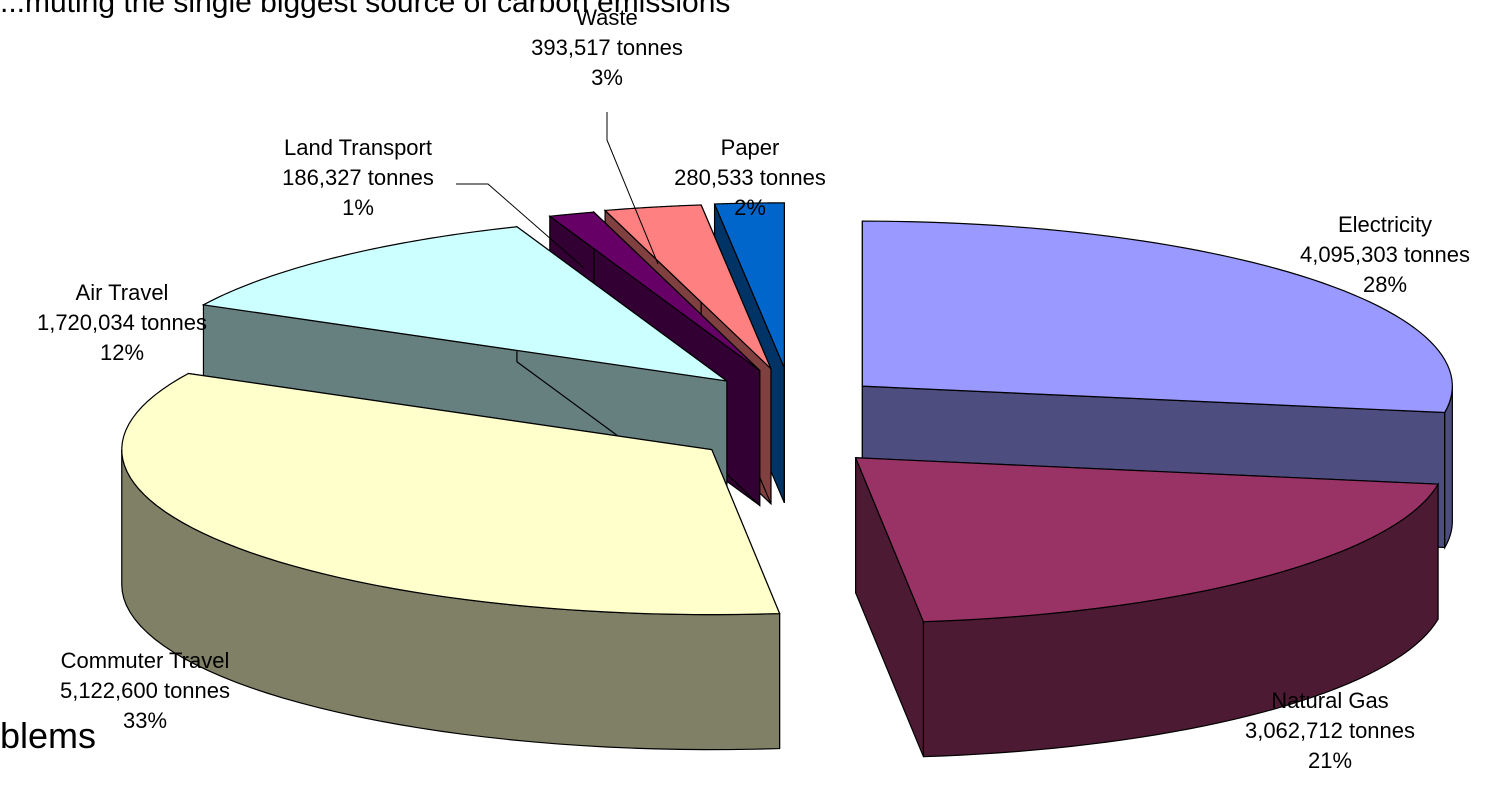 The height and width of the screenshot is (787, 1504). I want to click on label-air-travel: Air Travel 1,720,034 tonnes 12%, so click(122, 322).